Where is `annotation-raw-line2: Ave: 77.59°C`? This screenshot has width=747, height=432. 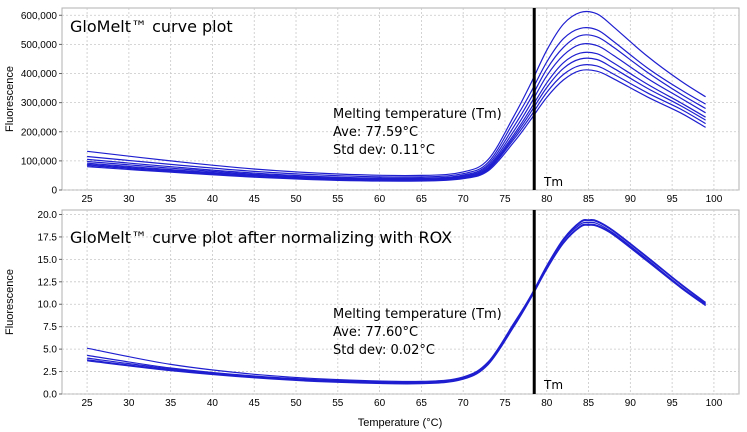
annotation-raw-line2: Ave: 77.59°C is located at coordinates (375, 132).